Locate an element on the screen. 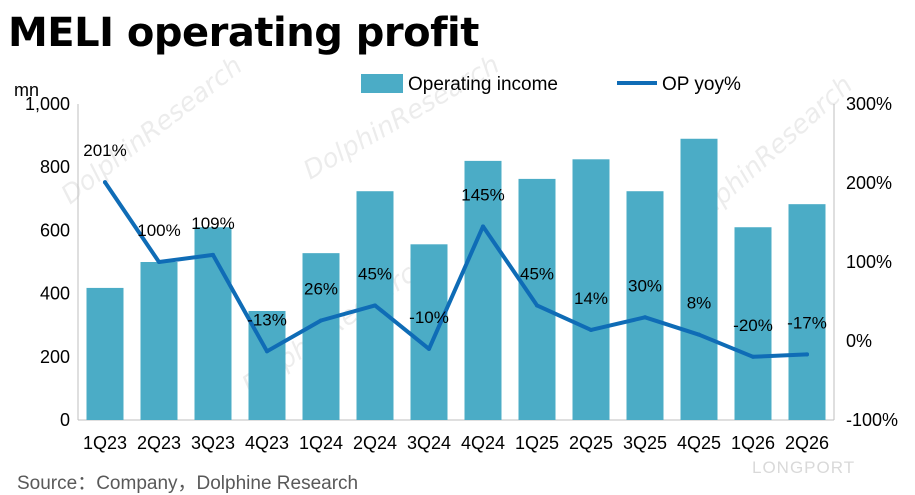  x-tick-label: 3Q25 is located at coordinates (645, 443).